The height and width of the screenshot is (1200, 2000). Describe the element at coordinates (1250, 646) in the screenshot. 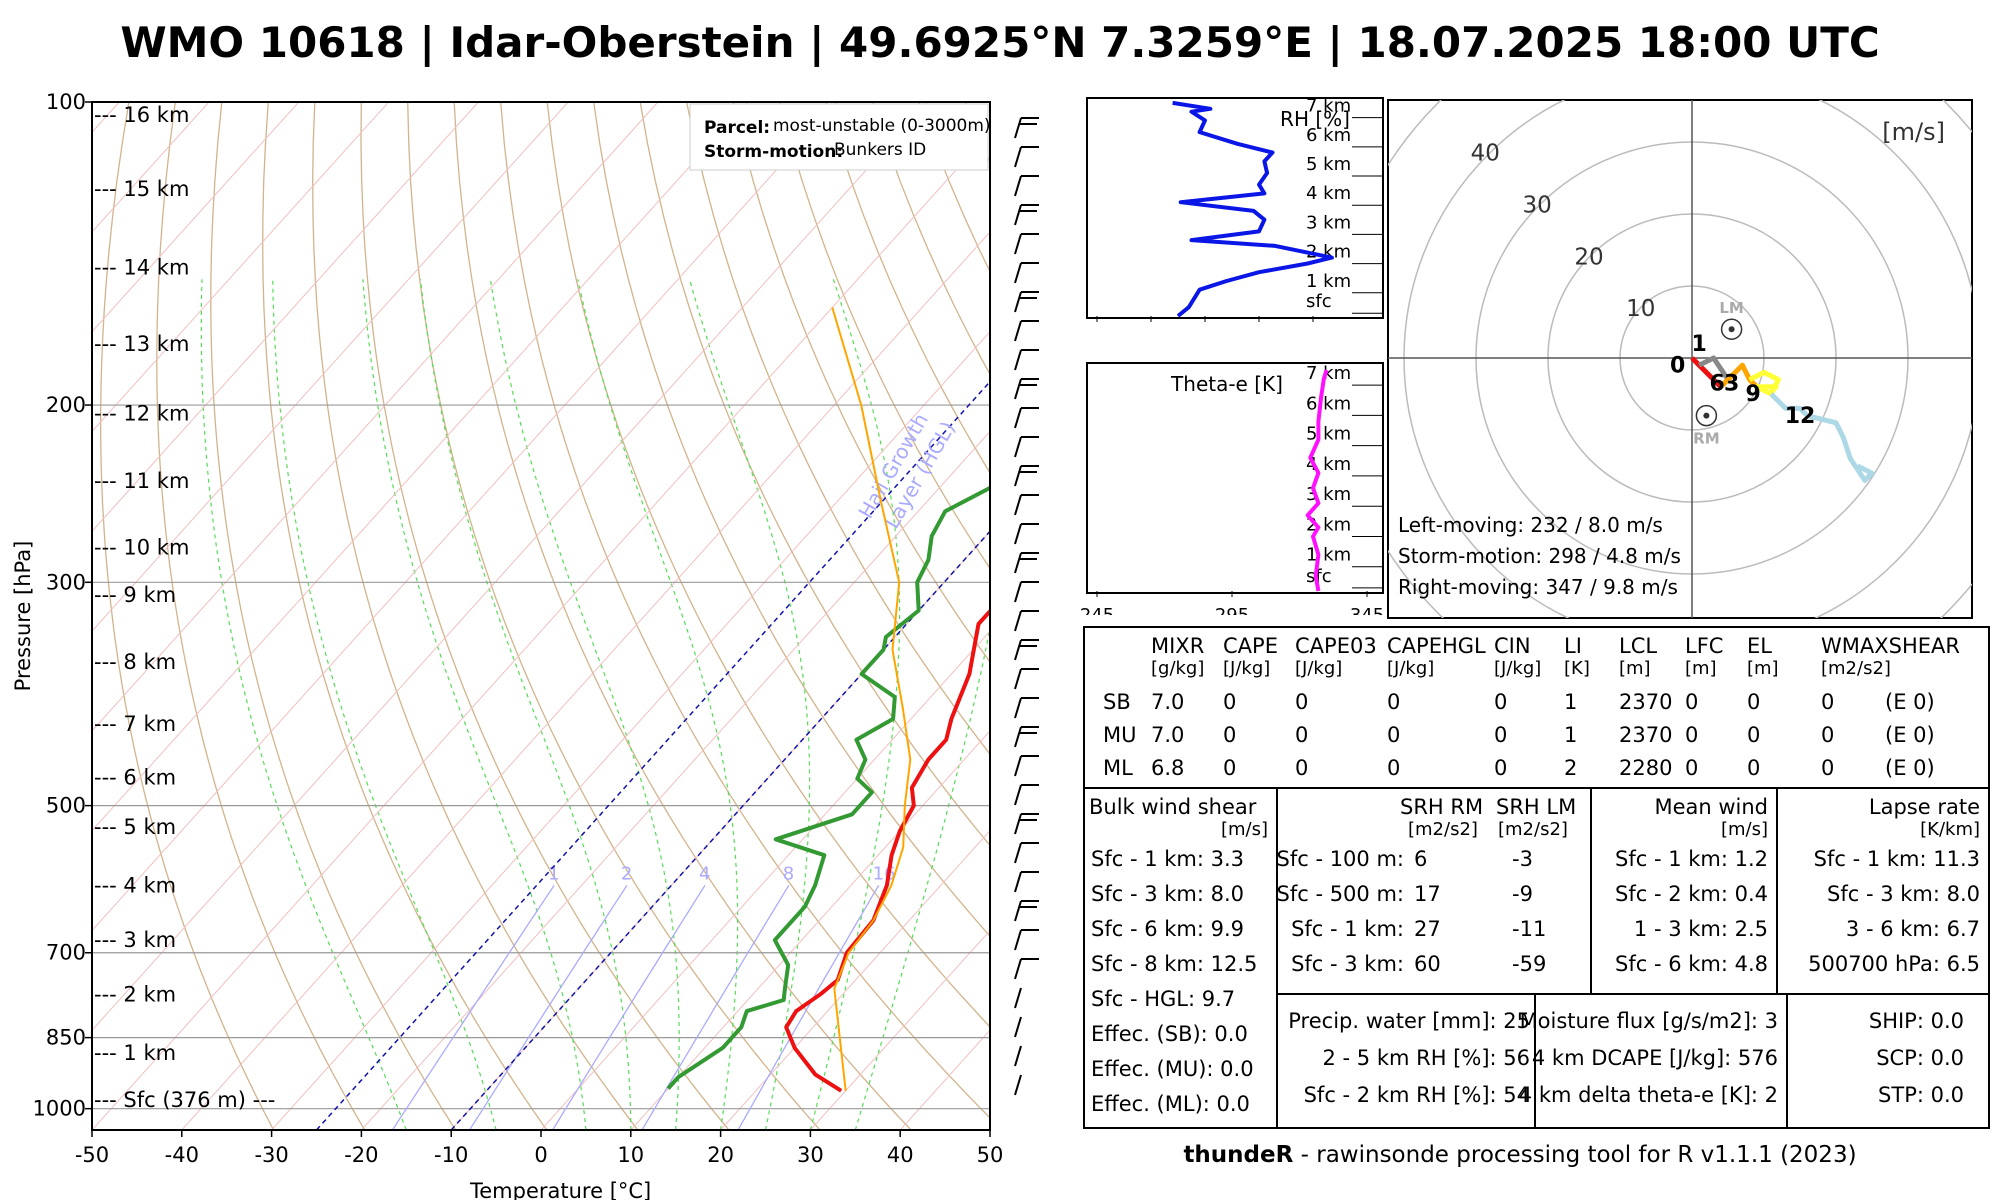

I see `table-header: CAPE` at that location.